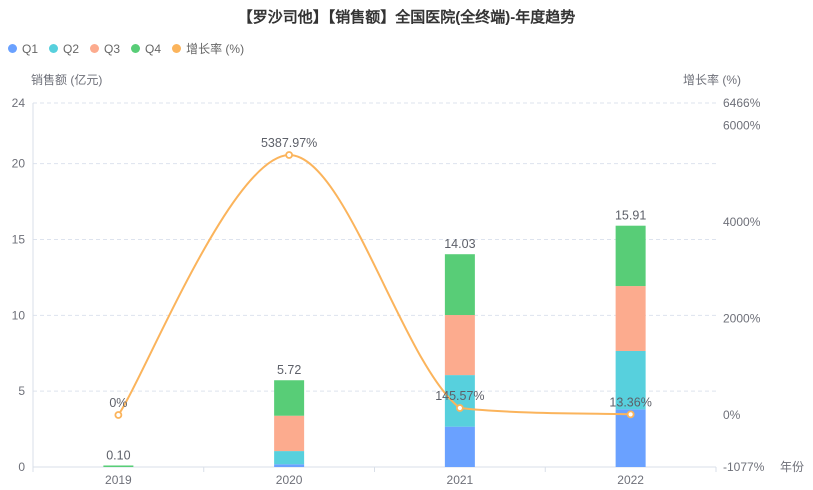  I want to click on bar-segment-Q4-2021, so click(459, 285).